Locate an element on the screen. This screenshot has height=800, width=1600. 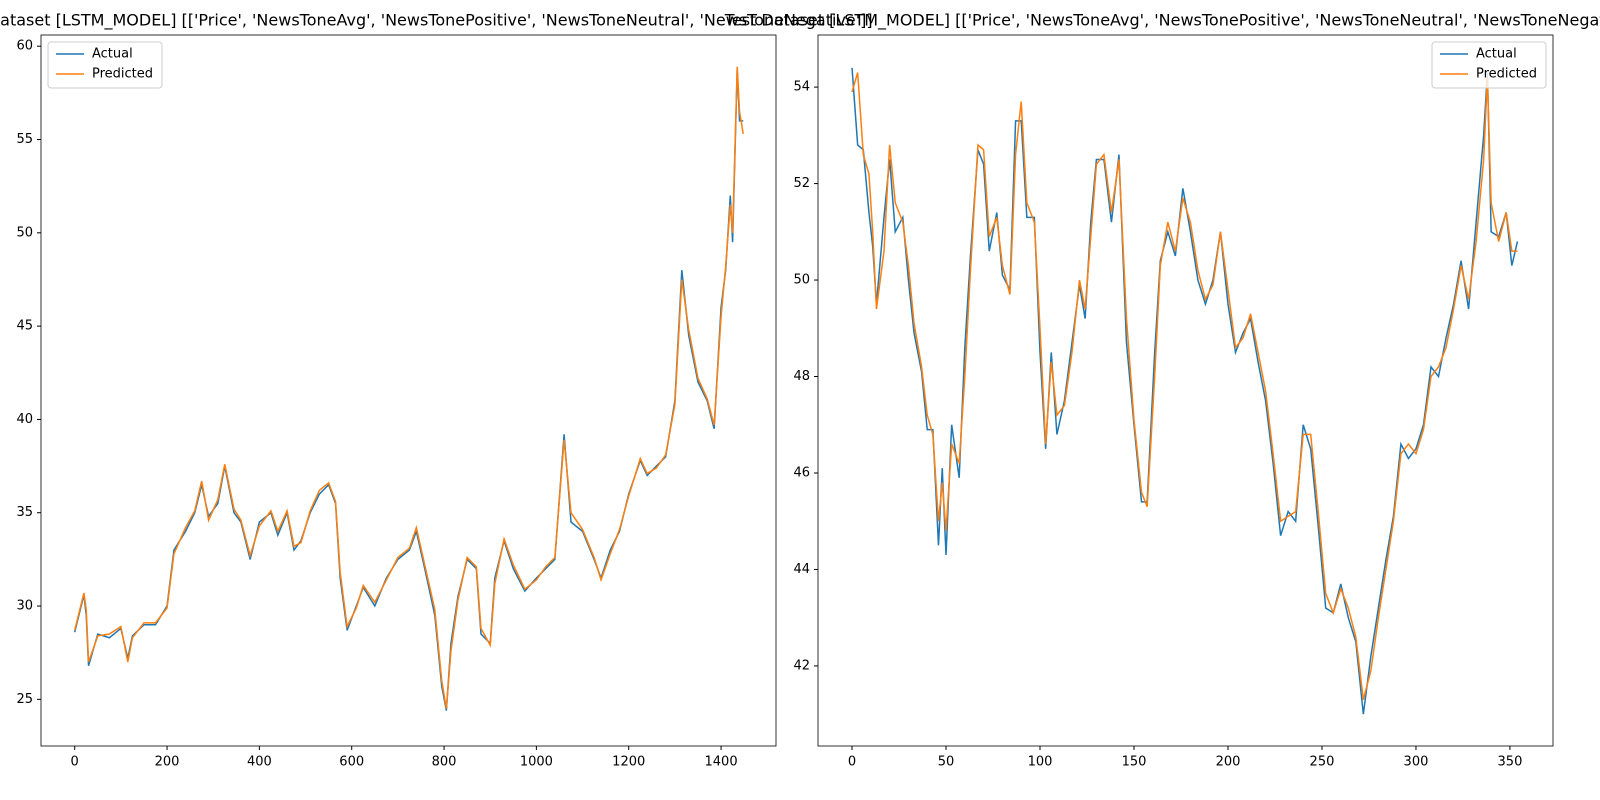
y-tick-label: 25 is located at coordinates (24, 699).